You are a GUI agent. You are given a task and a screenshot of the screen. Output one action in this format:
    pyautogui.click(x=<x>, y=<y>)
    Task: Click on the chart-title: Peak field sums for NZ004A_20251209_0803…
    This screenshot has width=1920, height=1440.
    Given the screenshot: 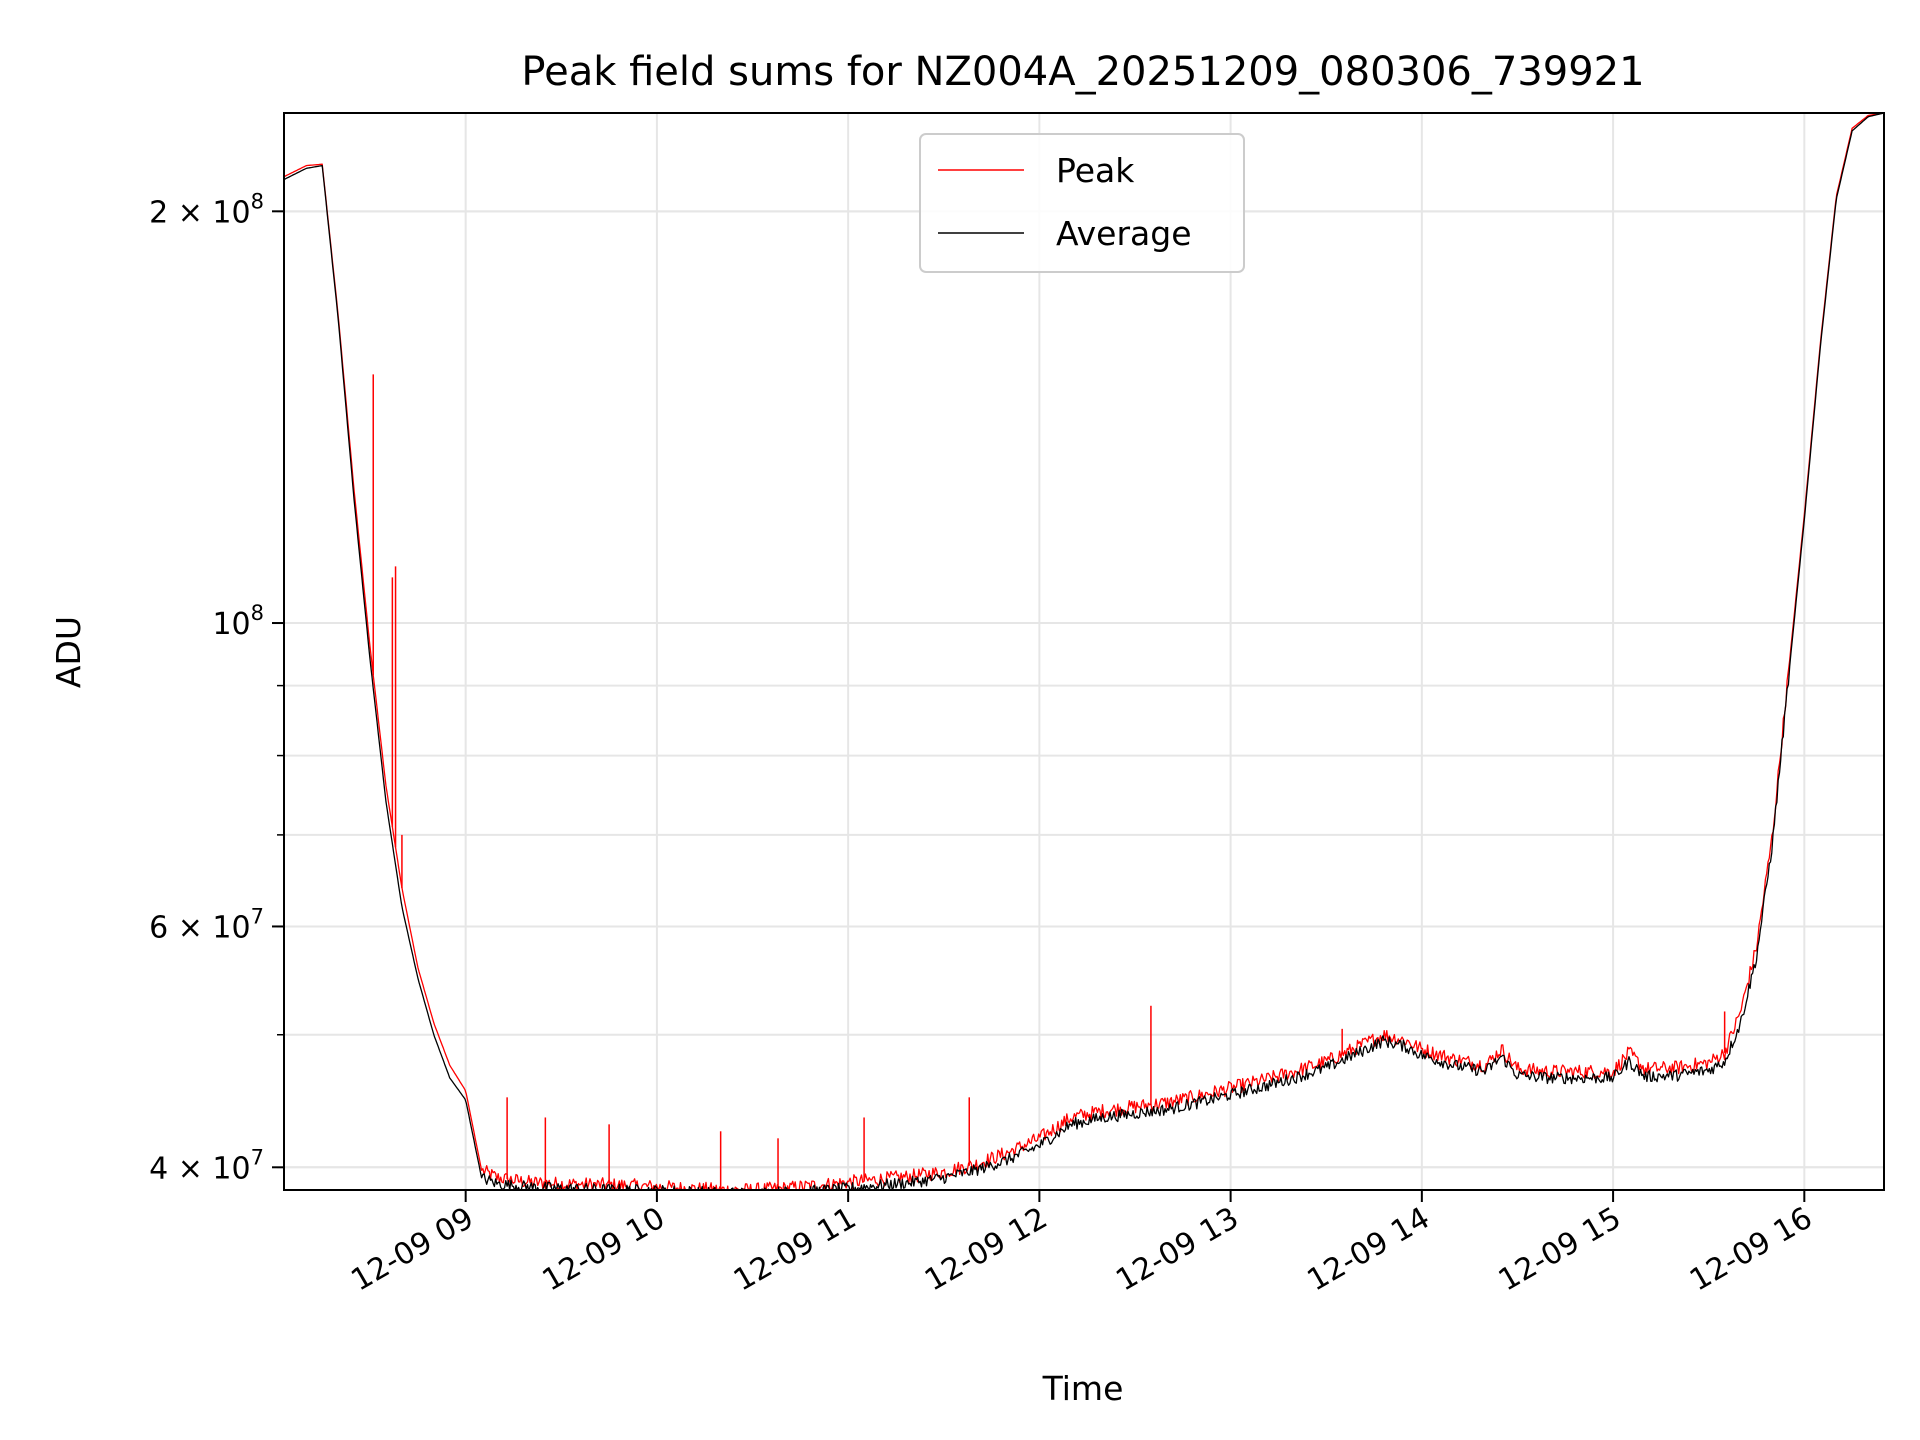 What is the action you would take?
    pyautogui.click(x=1082, y=72)
    